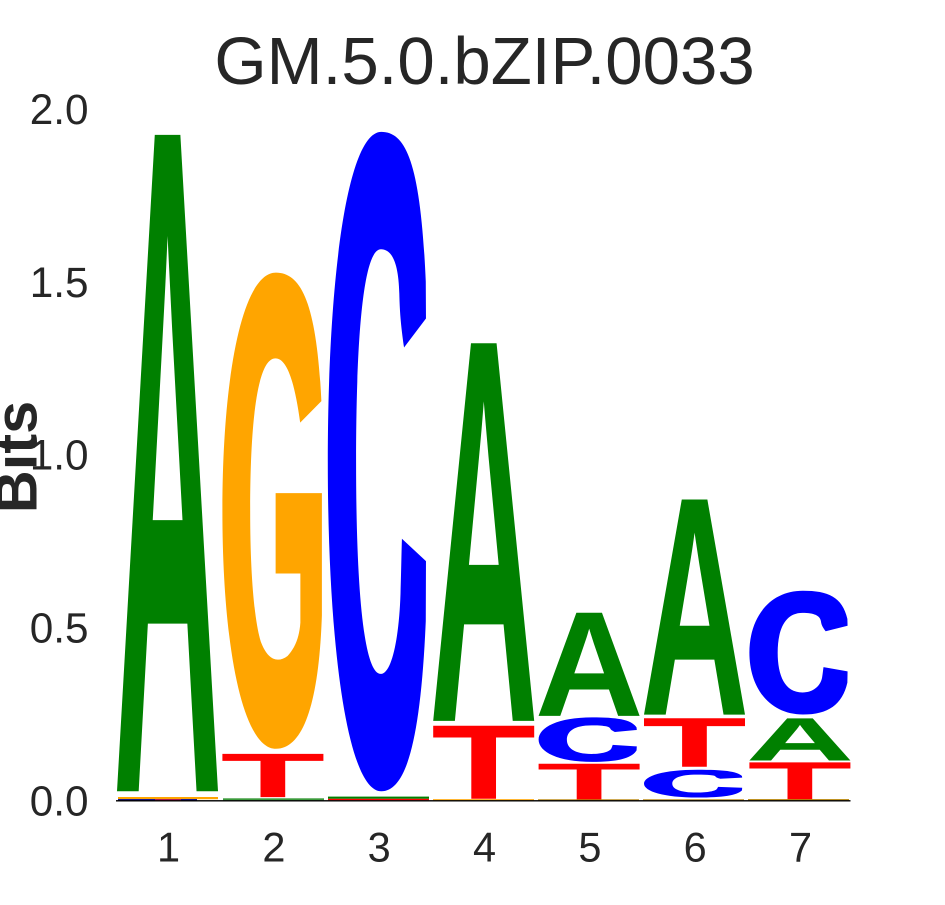 The image size is (945, 905). Describe the element at coordinates (379, 846) in the screenshot. I see `svg-text: 3` at that location.